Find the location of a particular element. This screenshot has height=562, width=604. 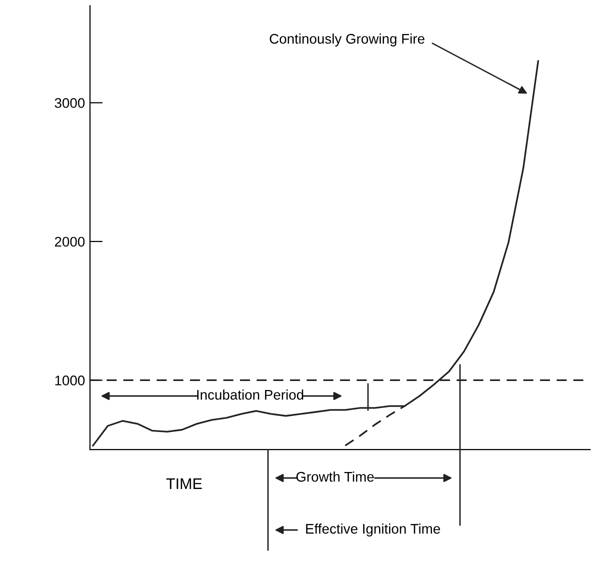

x-axis-title: TIME is located at coordinates (184, 483).